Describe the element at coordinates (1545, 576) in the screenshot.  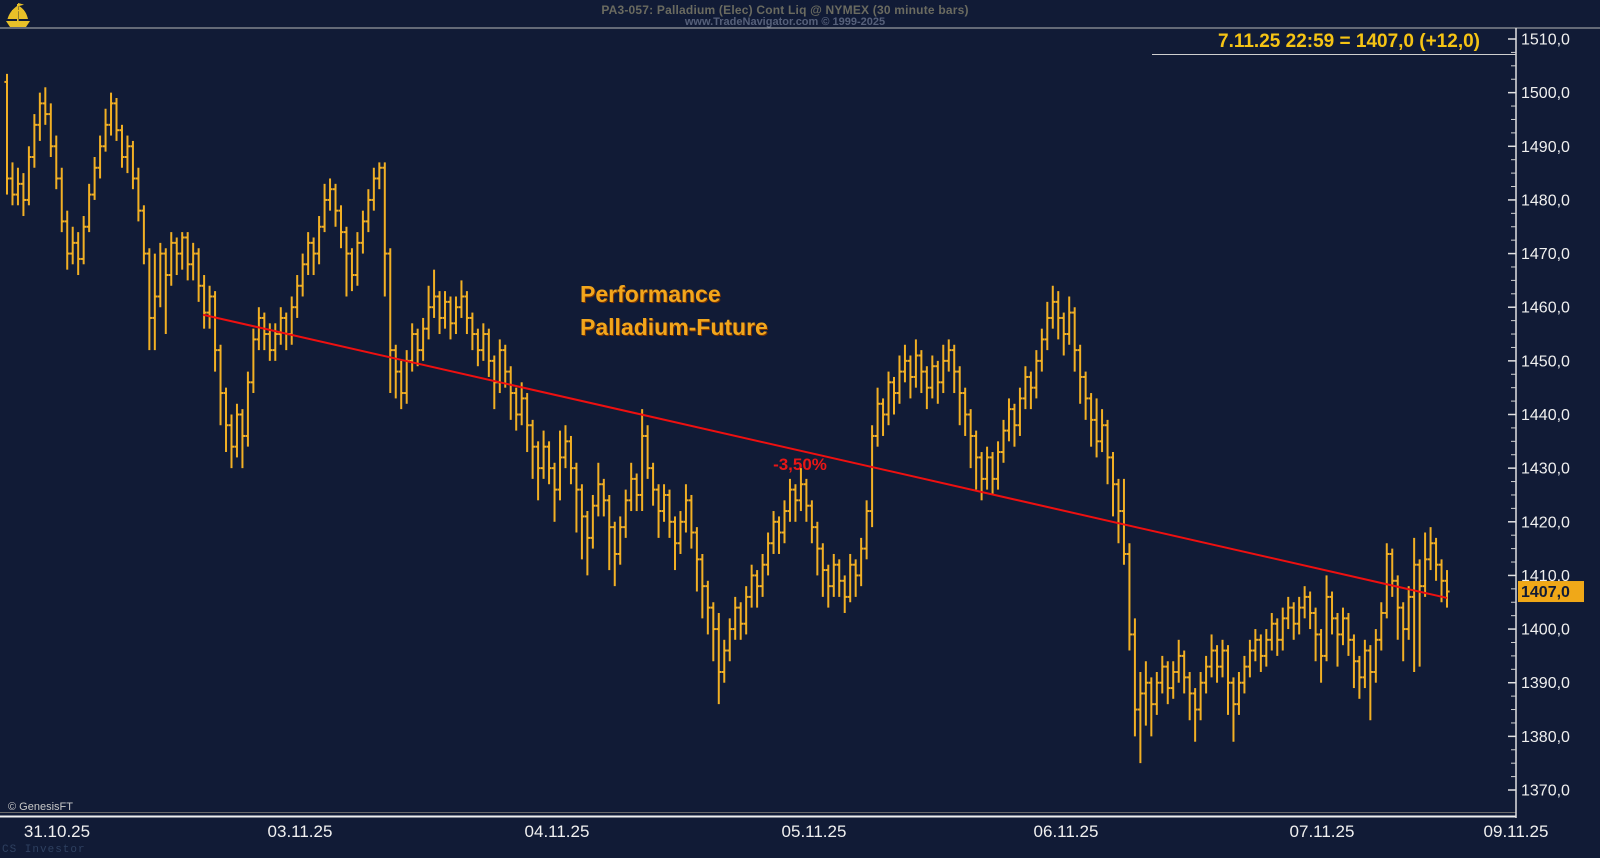
I see `y-axis-label: 1410,0` at that location.